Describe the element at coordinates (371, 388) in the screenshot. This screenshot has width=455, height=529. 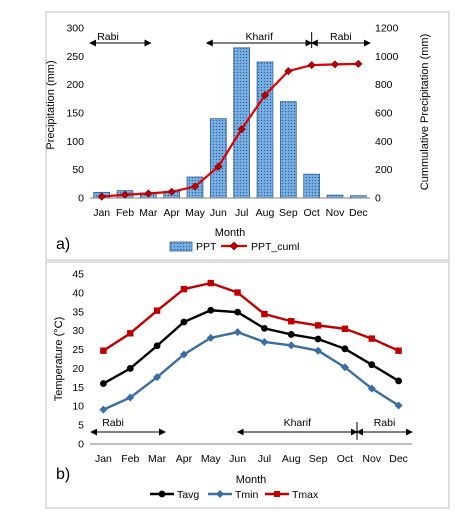
I see `tmin-point-nov` at that location.